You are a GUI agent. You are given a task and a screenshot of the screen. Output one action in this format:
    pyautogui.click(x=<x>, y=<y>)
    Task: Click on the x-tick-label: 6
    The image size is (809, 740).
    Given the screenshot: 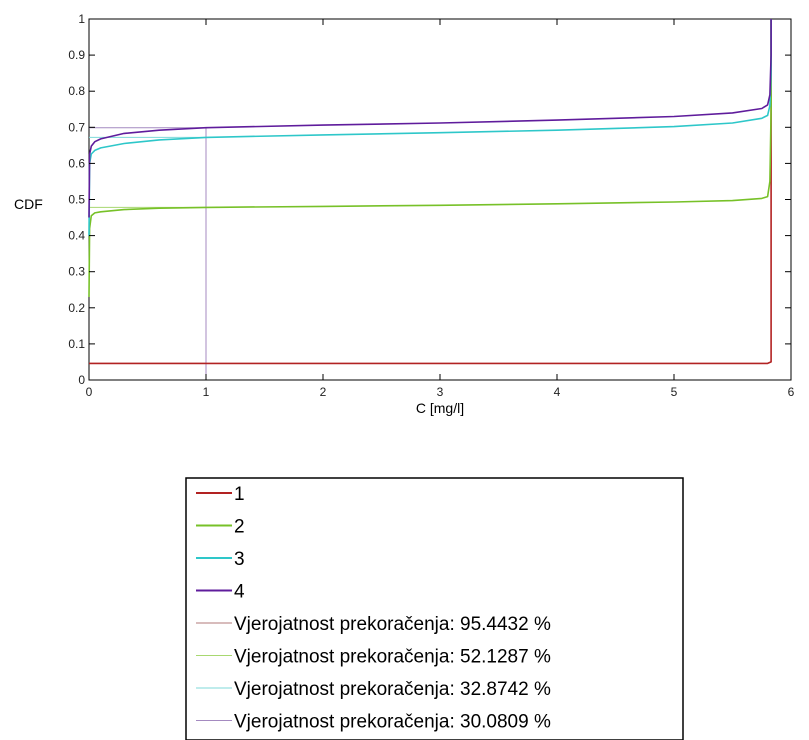 What is the action you would take?
    pyautogui.click(x=791, y=392)
    